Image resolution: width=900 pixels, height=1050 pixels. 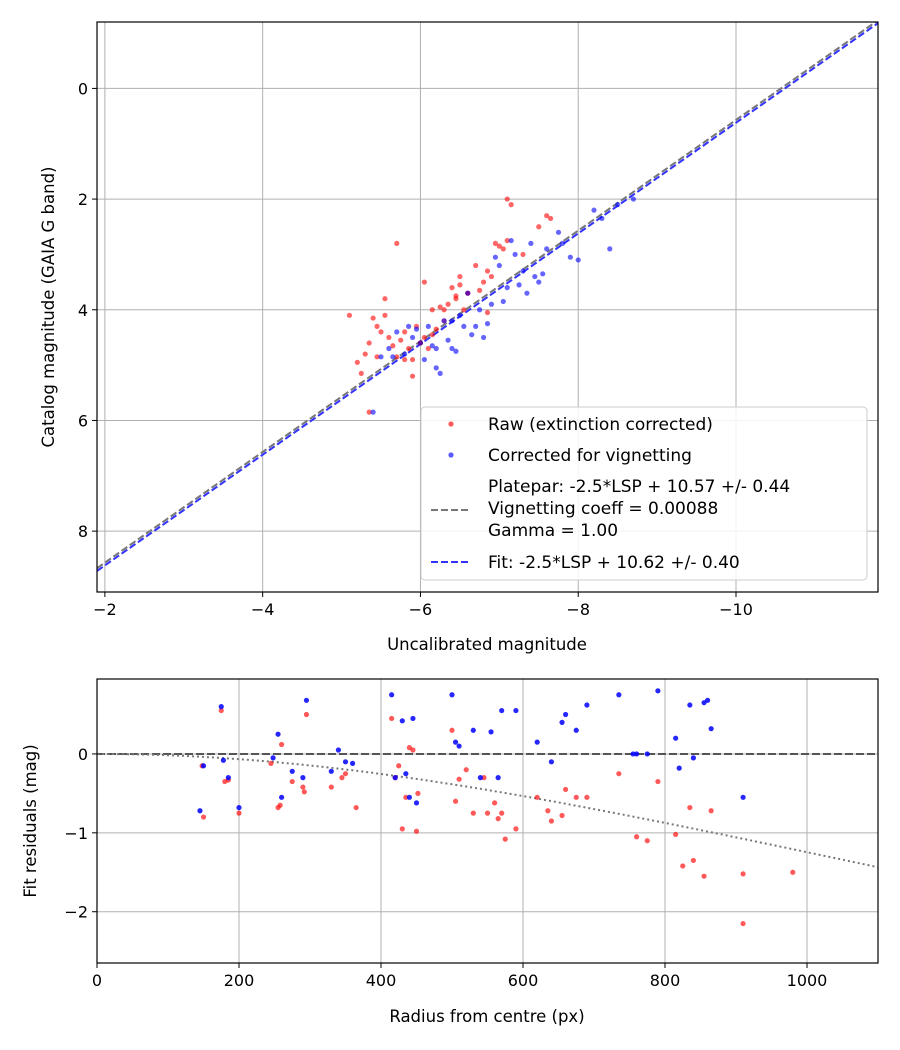 I want to click on legend-frame, so click(x=644, y=493).